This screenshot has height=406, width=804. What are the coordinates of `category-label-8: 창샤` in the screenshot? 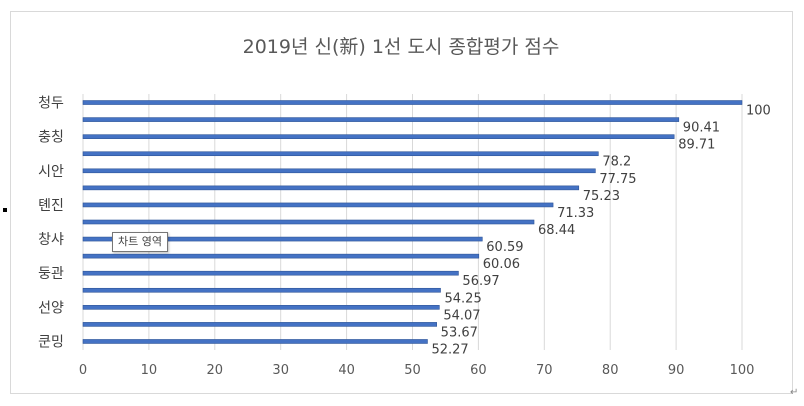 It's located at (51, 240).